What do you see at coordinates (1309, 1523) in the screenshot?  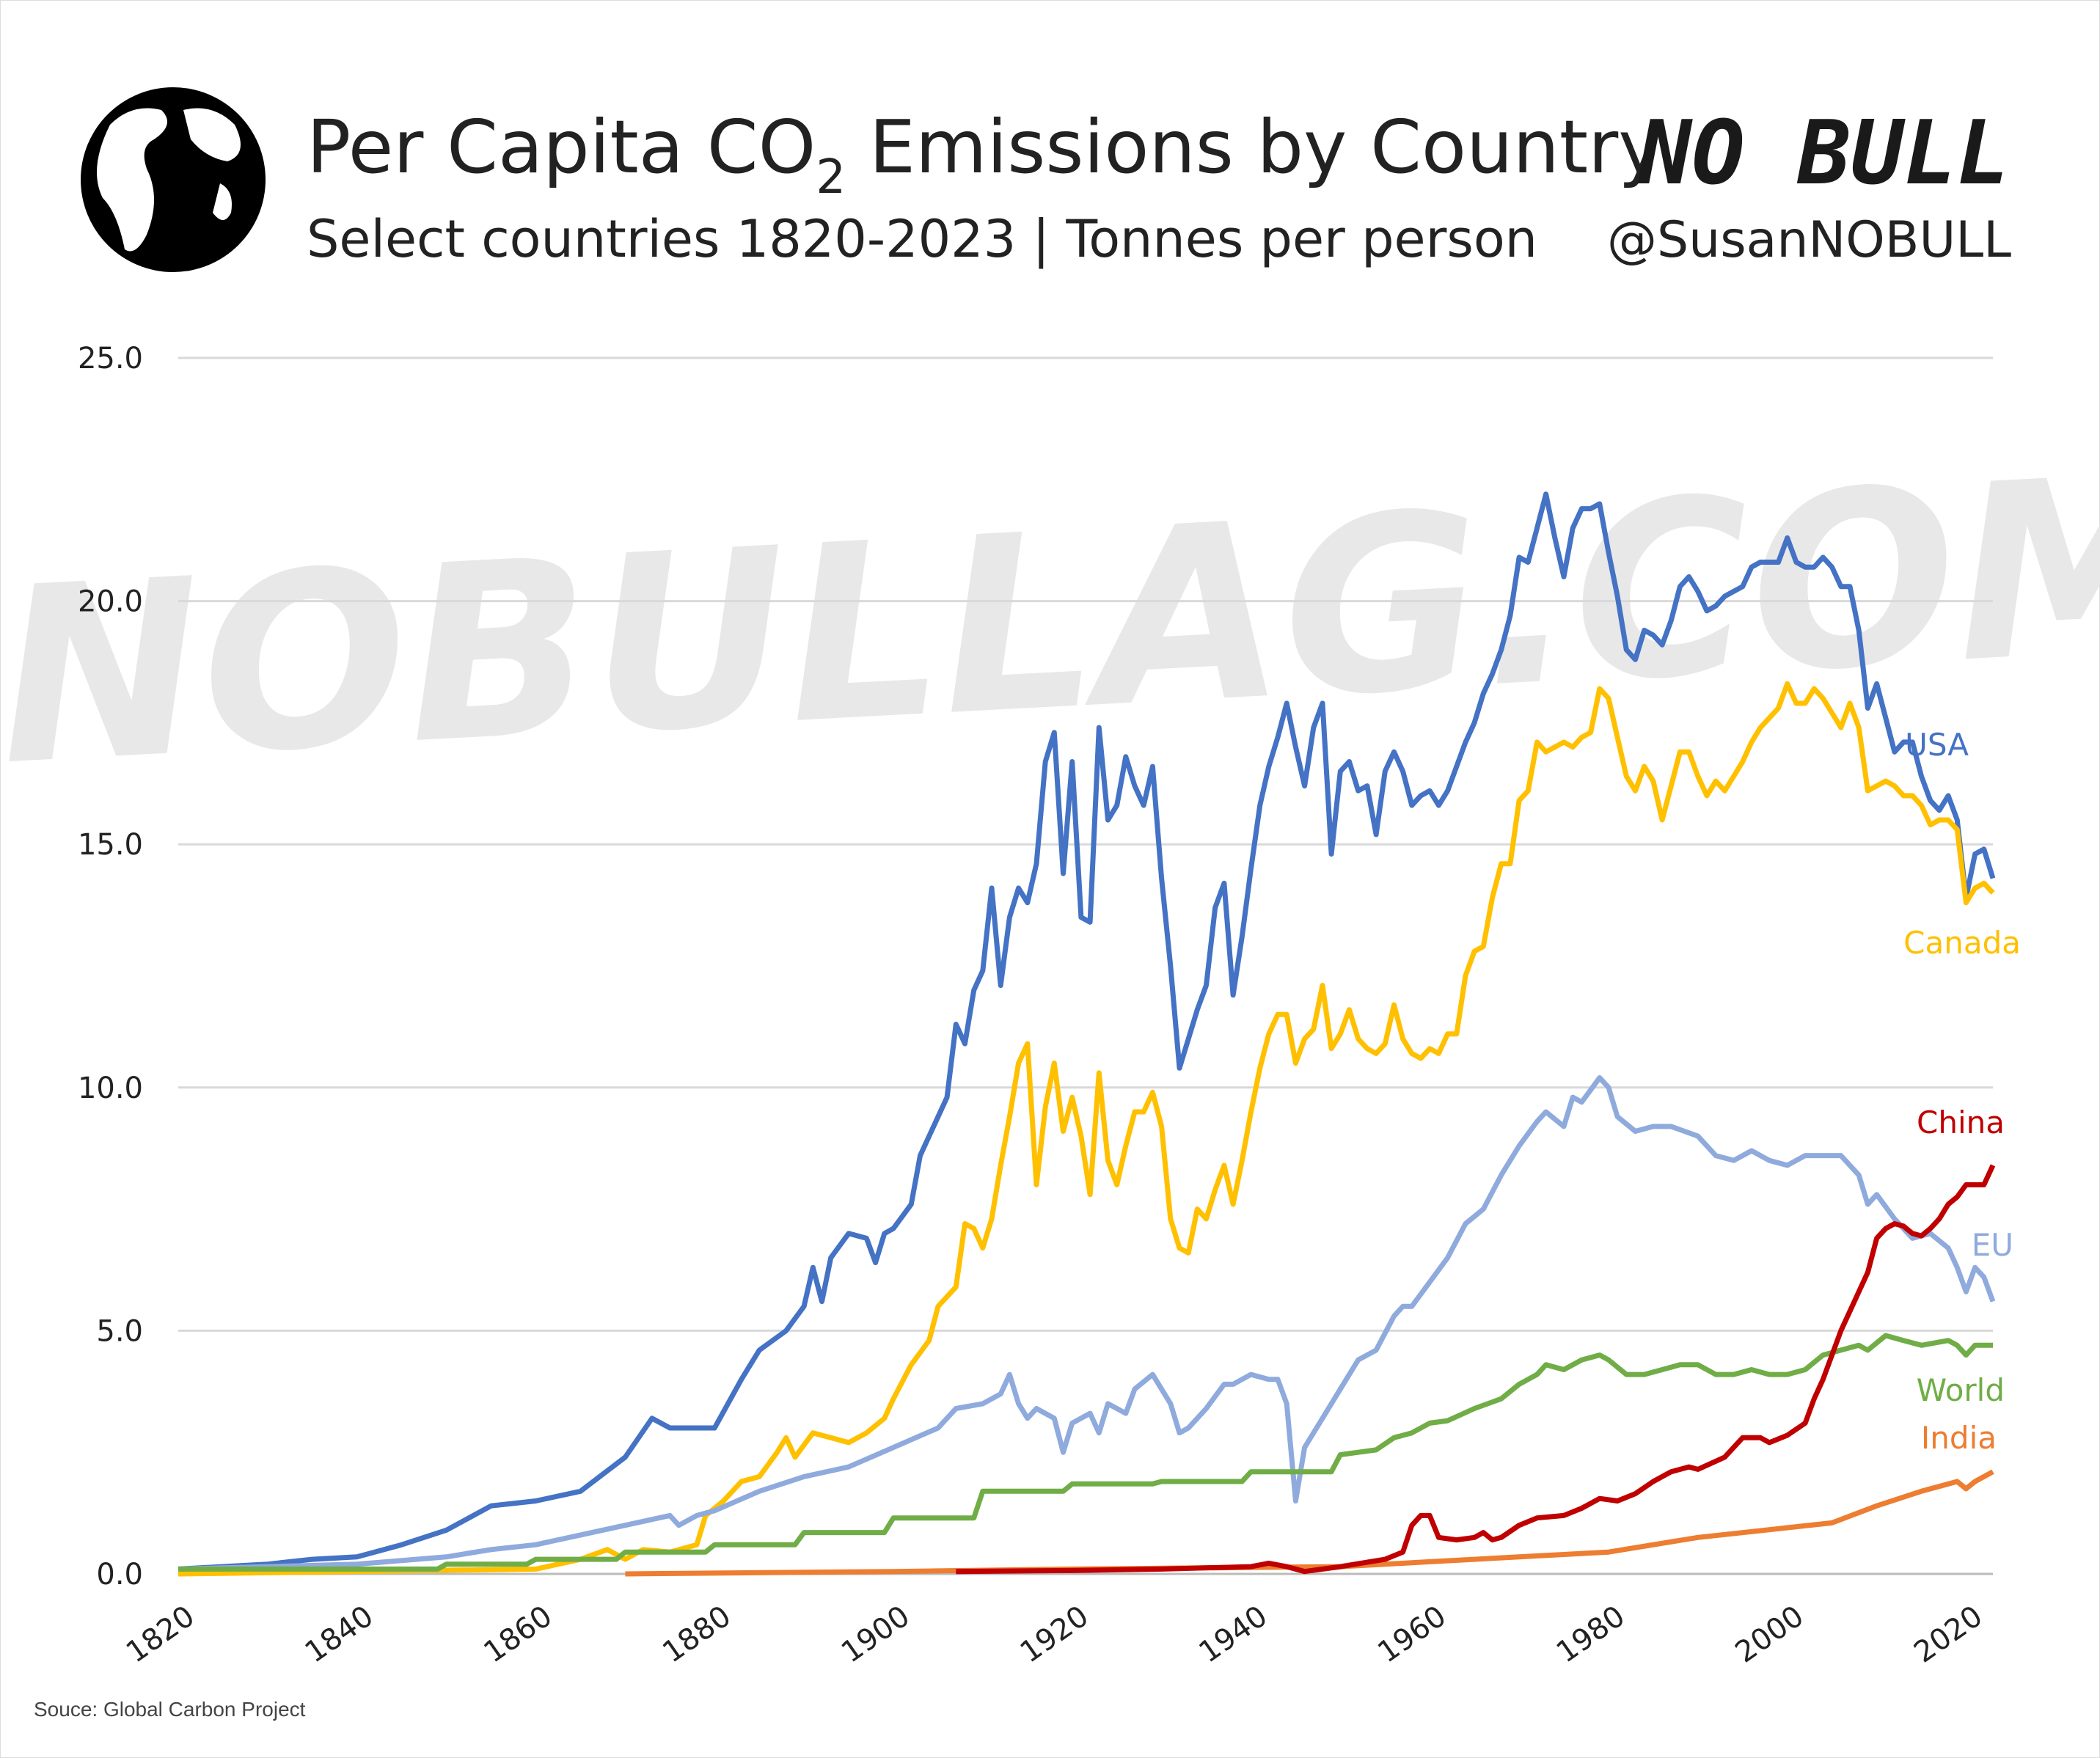 I see `series-line-india` at bounding box center [1309, 1523].